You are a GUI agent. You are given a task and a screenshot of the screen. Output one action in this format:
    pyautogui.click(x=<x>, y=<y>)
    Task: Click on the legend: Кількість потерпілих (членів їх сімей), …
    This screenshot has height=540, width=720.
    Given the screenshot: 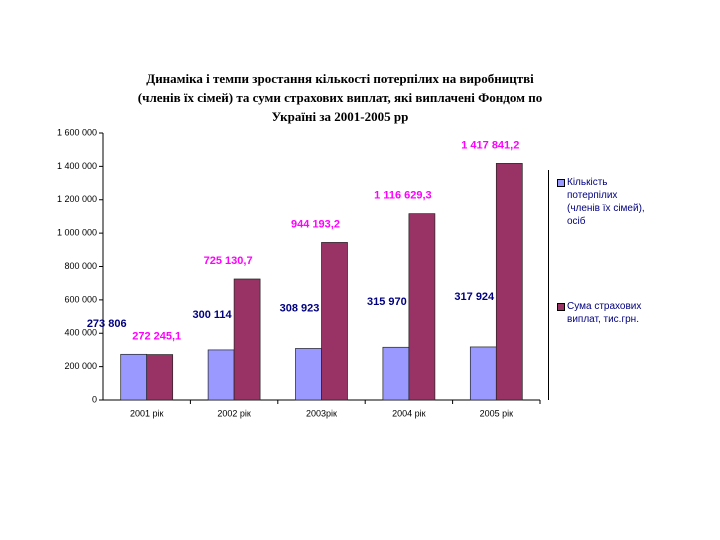 What is the action you would take?
    pyautogui.click(x=596, y=285)
    